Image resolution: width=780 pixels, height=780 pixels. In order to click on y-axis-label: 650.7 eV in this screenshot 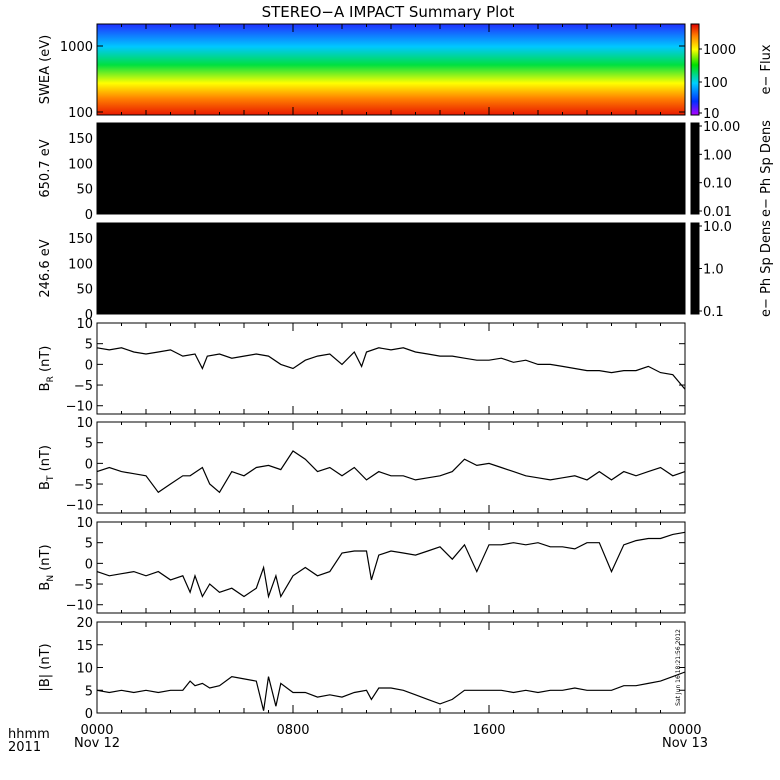, I will do `click(45, 168)`.